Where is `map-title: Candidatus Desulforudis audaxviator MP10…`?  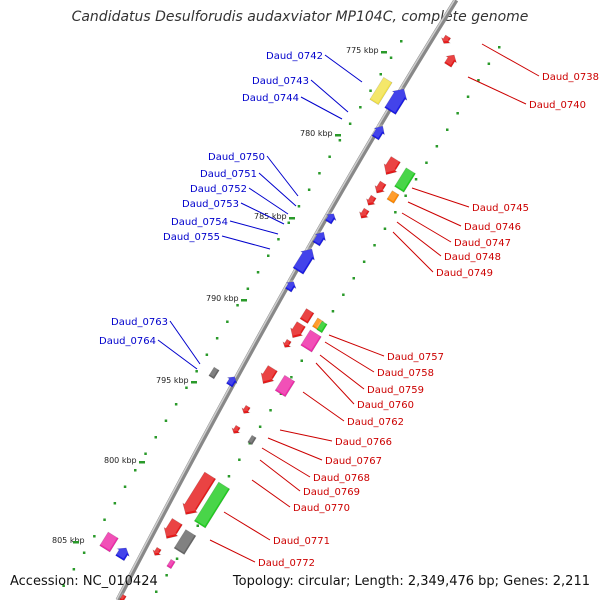 map-title: Candidatus Desulforudis audaxviator MP10… is located at coordinates (300, 17).